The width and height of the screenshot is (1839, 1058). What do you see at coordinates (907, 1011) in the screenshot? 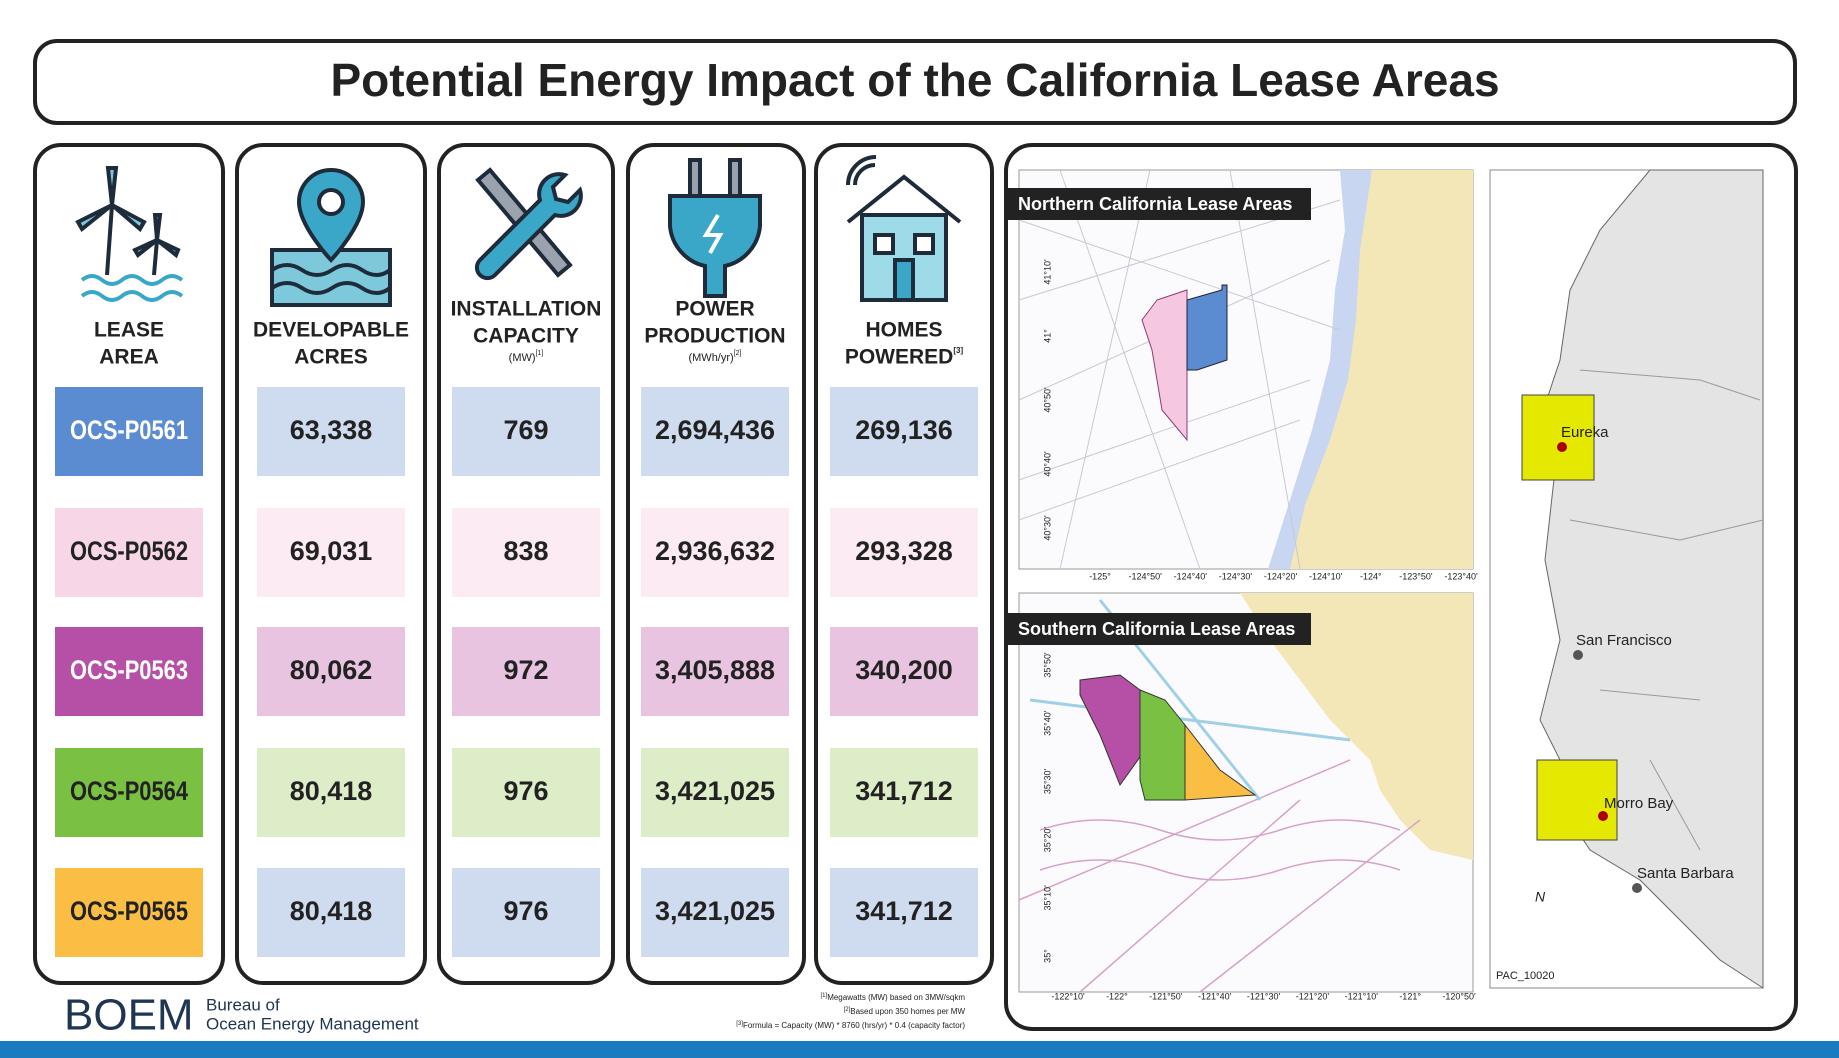
I see `footnote-text: Based upon 350 homes per MW` at bounding box center [907, 1011].